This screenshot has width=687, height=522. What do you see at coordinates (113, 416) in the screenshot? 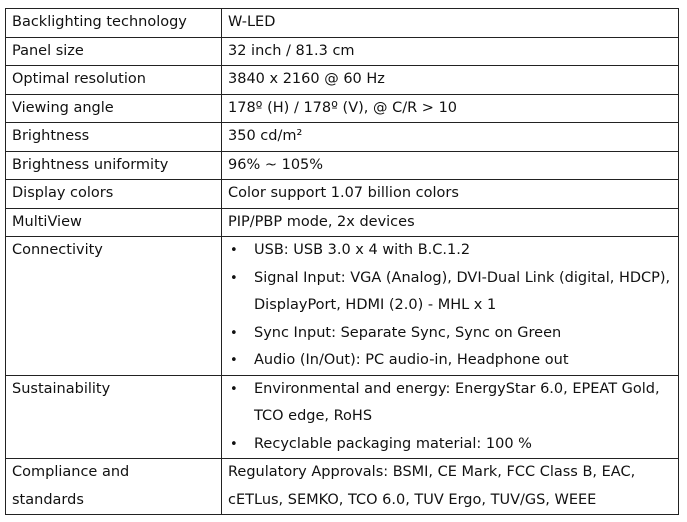
I see `spec-label: Sustainability` at bounding box center [113, 416].